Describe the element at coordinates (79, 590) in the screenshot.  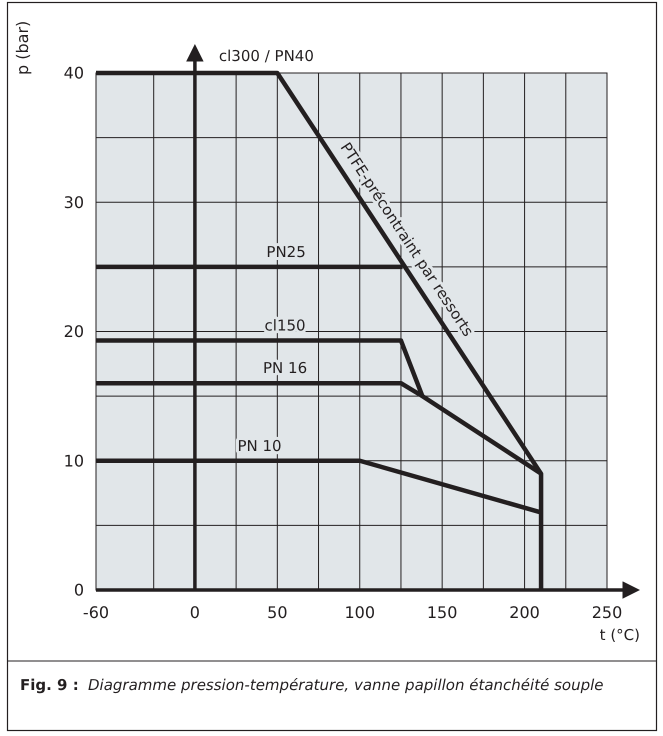
I see `y-tick-label: 0` at that location.